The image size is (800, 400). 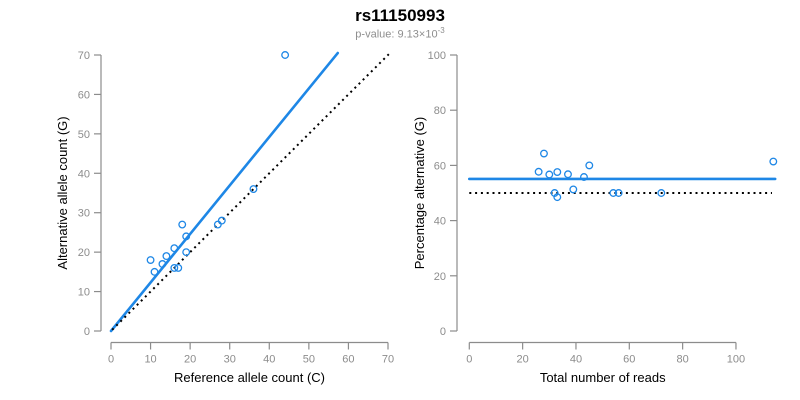 What do you see at coordinates (84, 56) in the screenshot?
I see `y-tick-label: 70` at bounding box center [84, 56].